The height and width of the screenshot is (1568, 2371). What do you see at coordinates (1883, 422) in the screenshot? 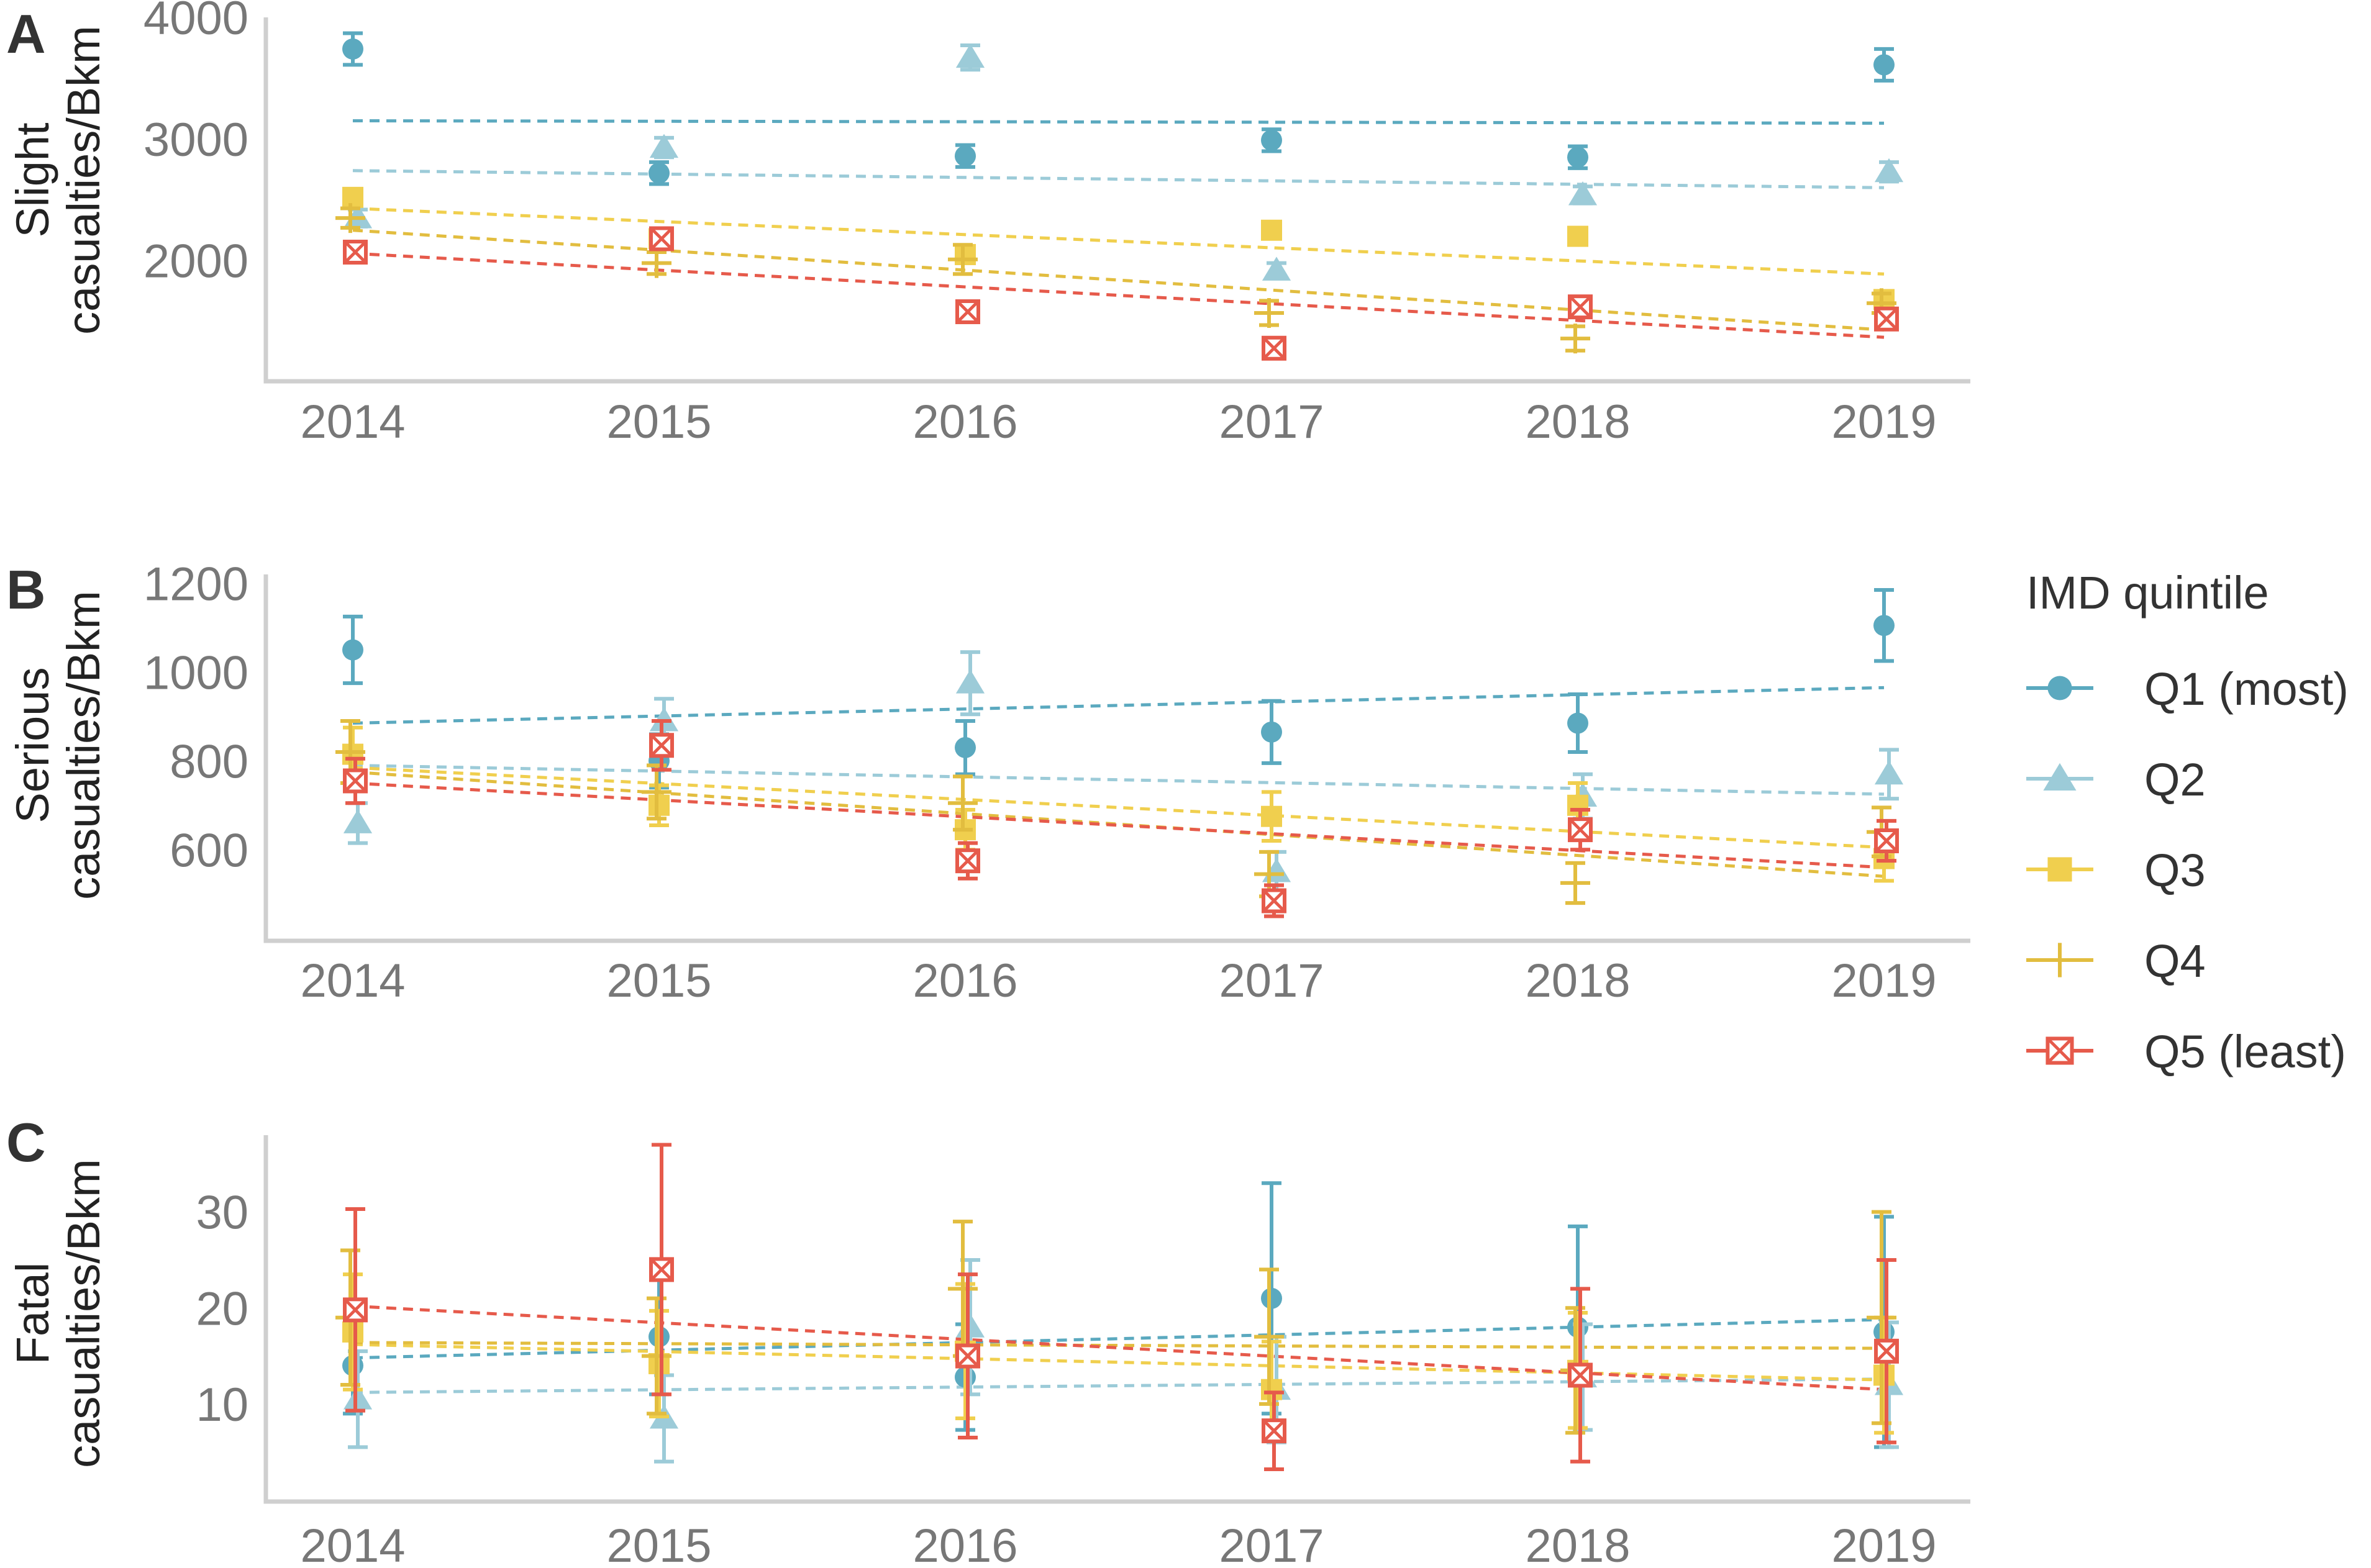
I see `x-tick-label-a-5: 2019` at bounding box center [1883, 422].